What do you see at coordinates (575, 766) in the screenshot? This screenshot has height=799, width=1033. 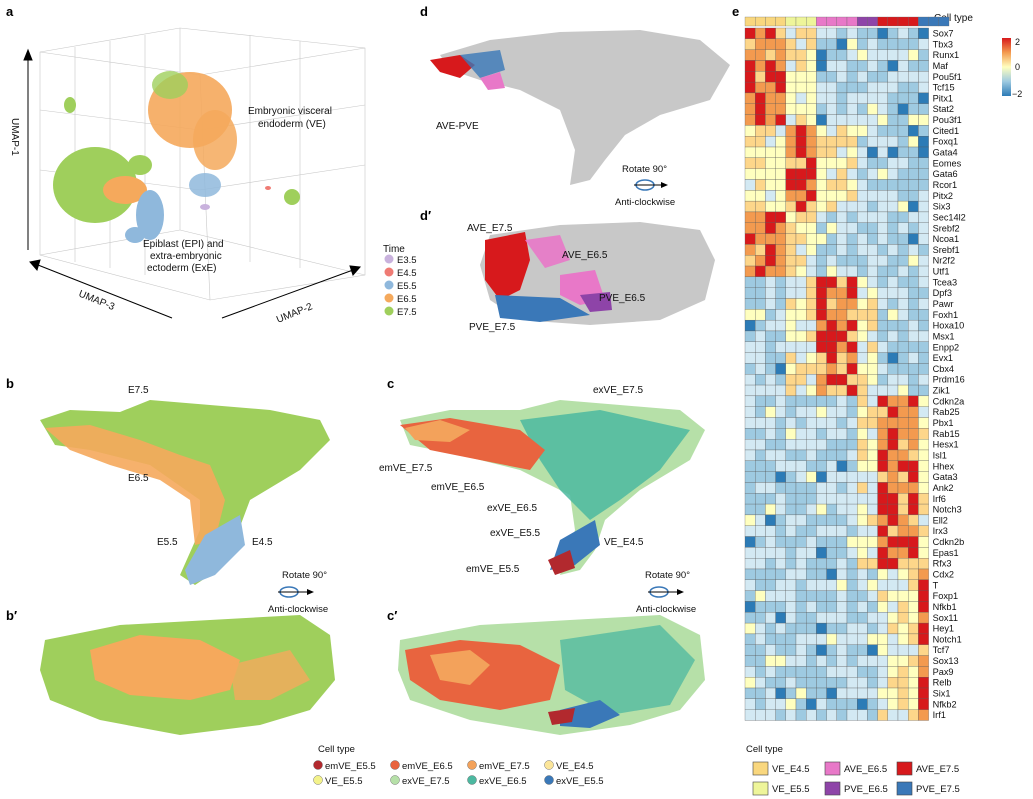 I see `celltype-legend-label: VE_E4.5` at bounding box center [575, 766].